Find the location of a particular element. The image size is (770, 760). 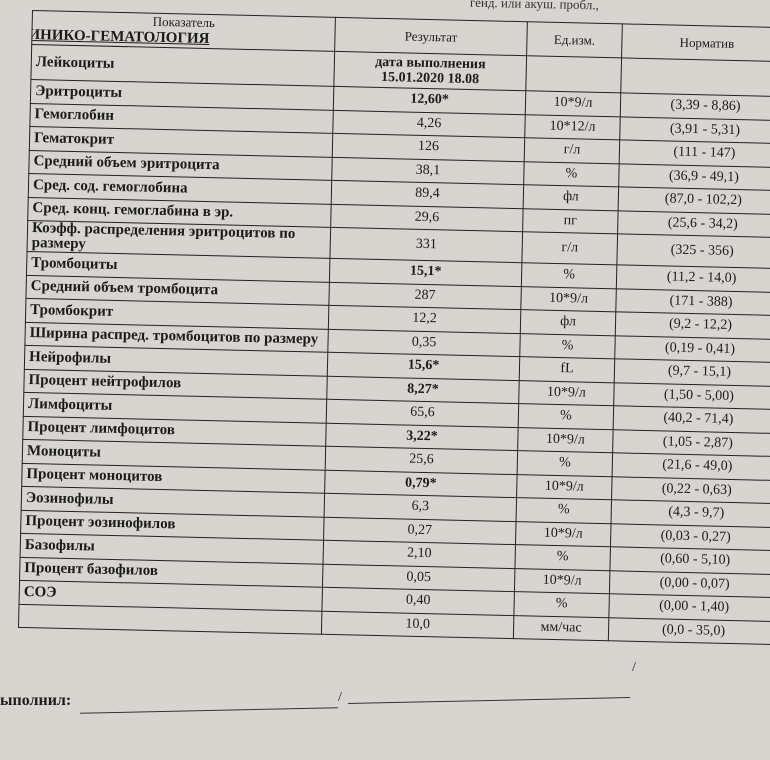

date-cell: дата выполнения 15.01.2020 18.08 is located at coordinates (430, 71).